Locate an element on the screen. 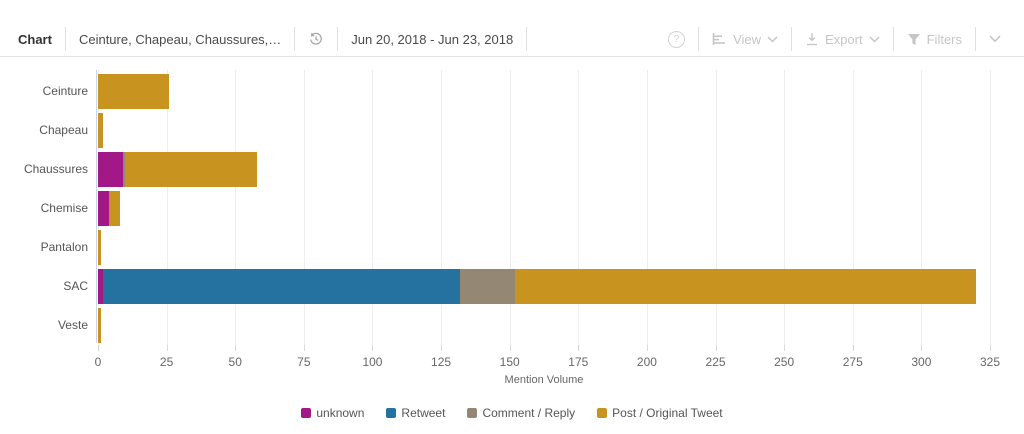 The height and width of the screenshot is (434, 1024). filters-button: Filters is located at coordinates (934, 39).